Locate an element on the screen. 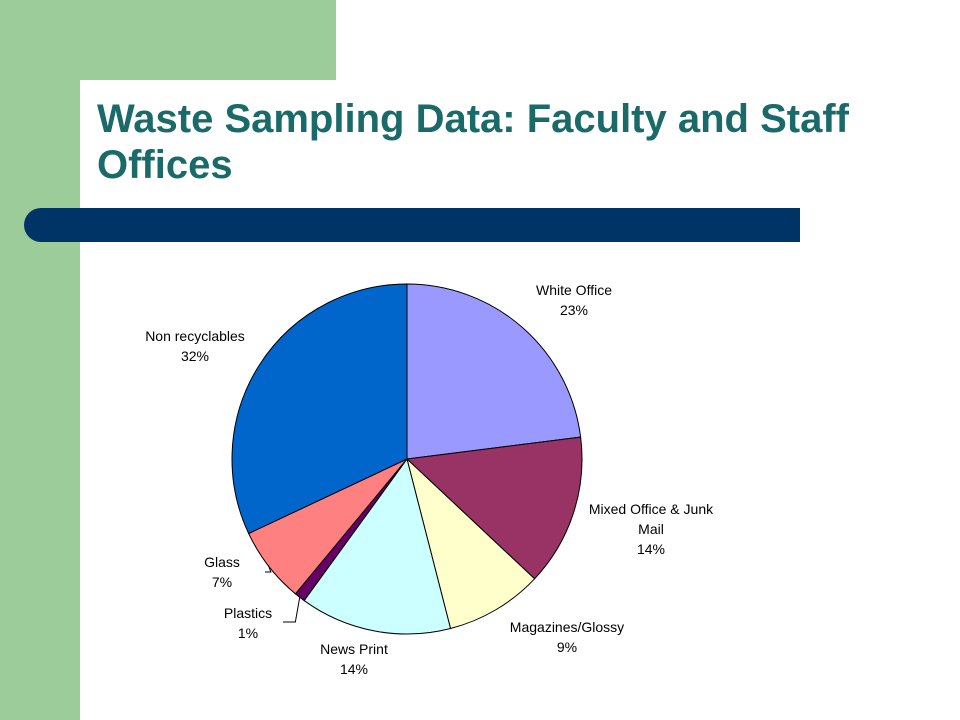  pie-label-name: Plastics is located at coordinates (248, 613).